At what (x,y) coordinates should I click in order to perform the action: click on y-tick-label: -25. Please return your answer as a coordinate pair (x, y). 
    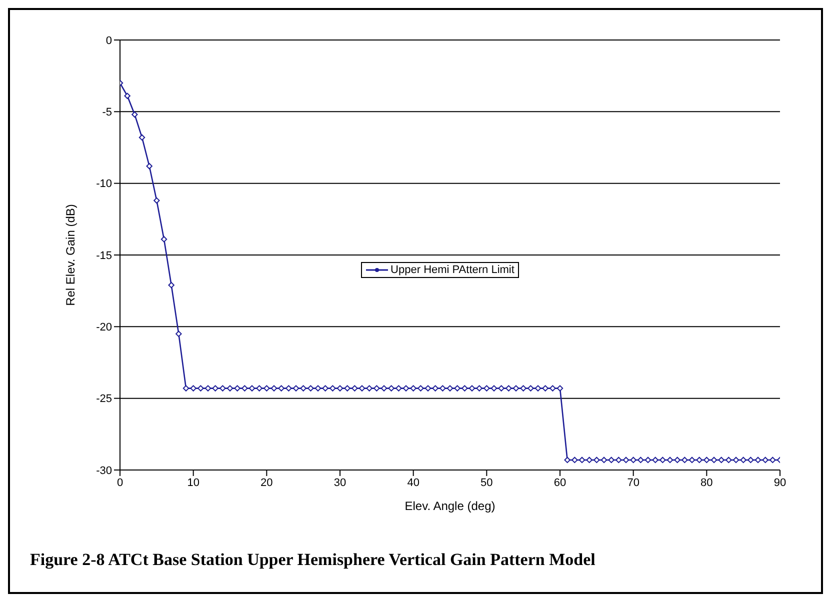
    Looking at the image, I should click on (104, 399).